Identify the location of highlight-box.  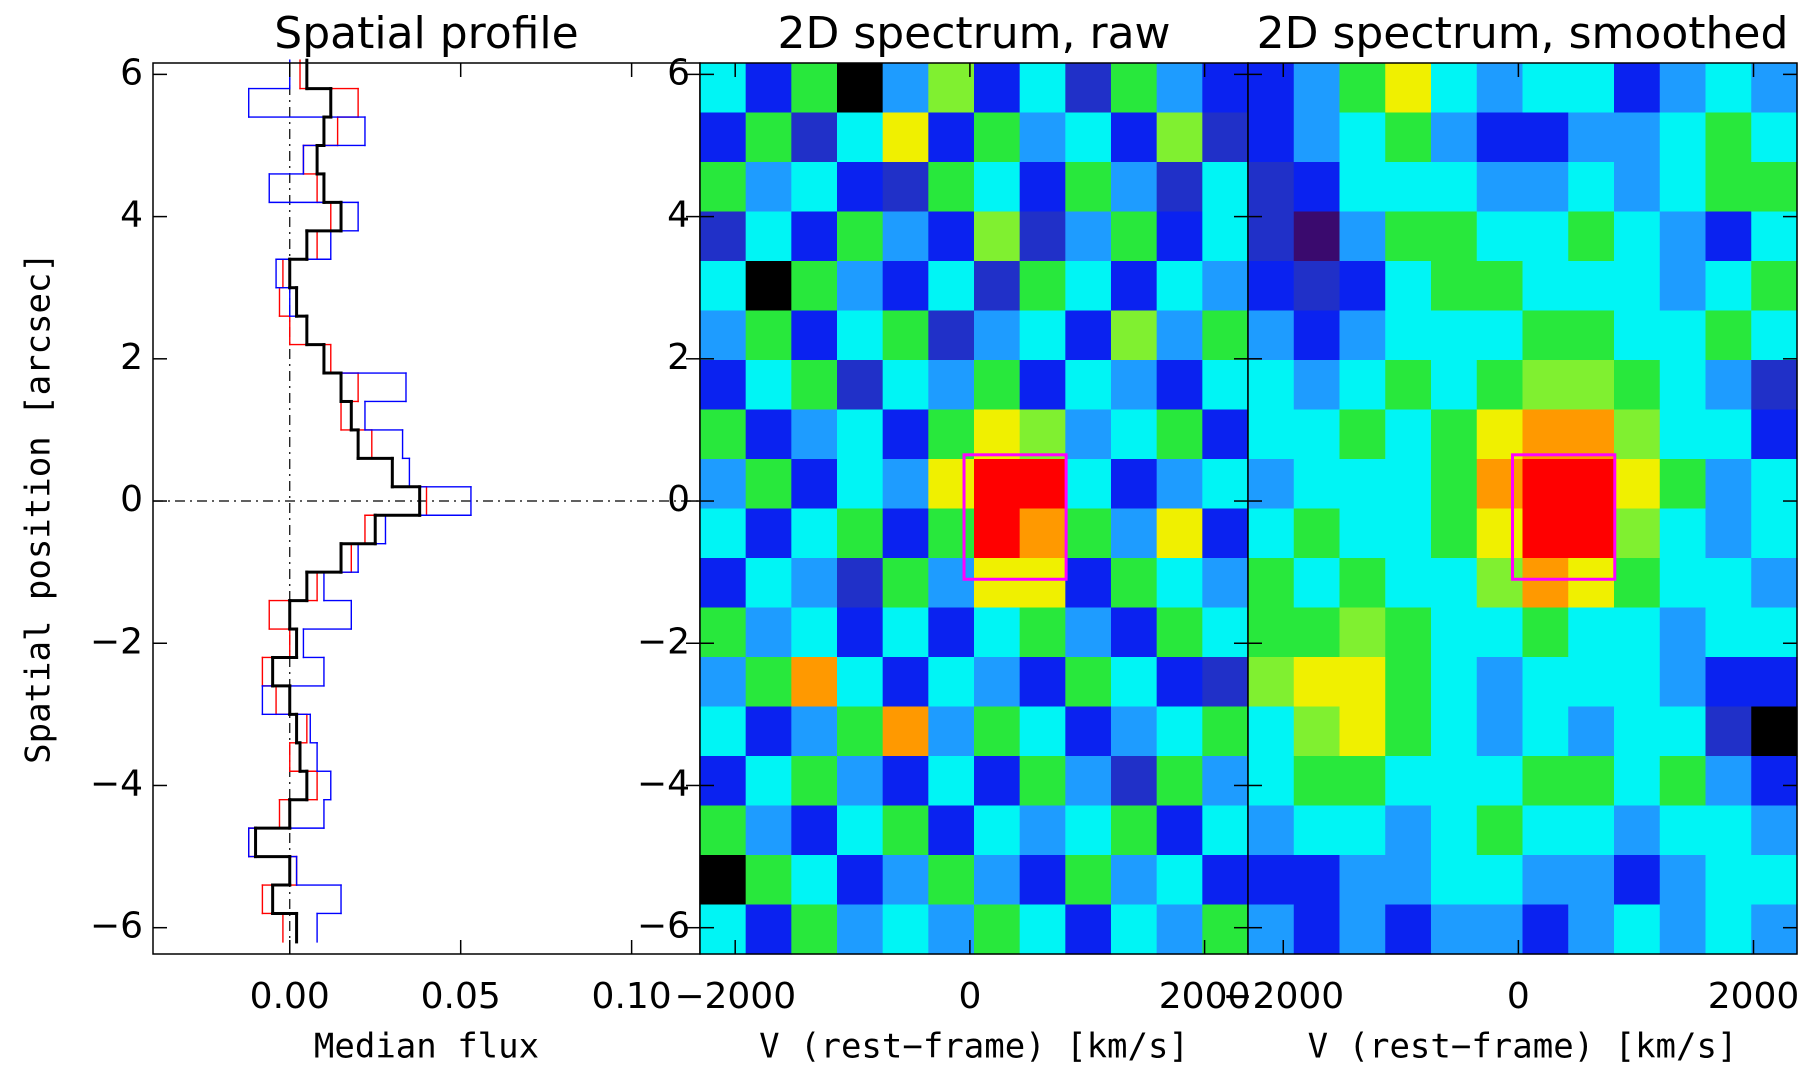
(1015, 517).